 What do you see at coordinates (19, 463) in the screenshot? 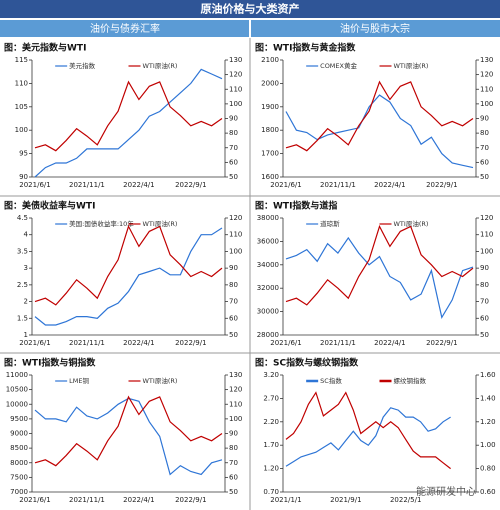
I see `y-tick-label: 8000` at bounding box center [19, 463].